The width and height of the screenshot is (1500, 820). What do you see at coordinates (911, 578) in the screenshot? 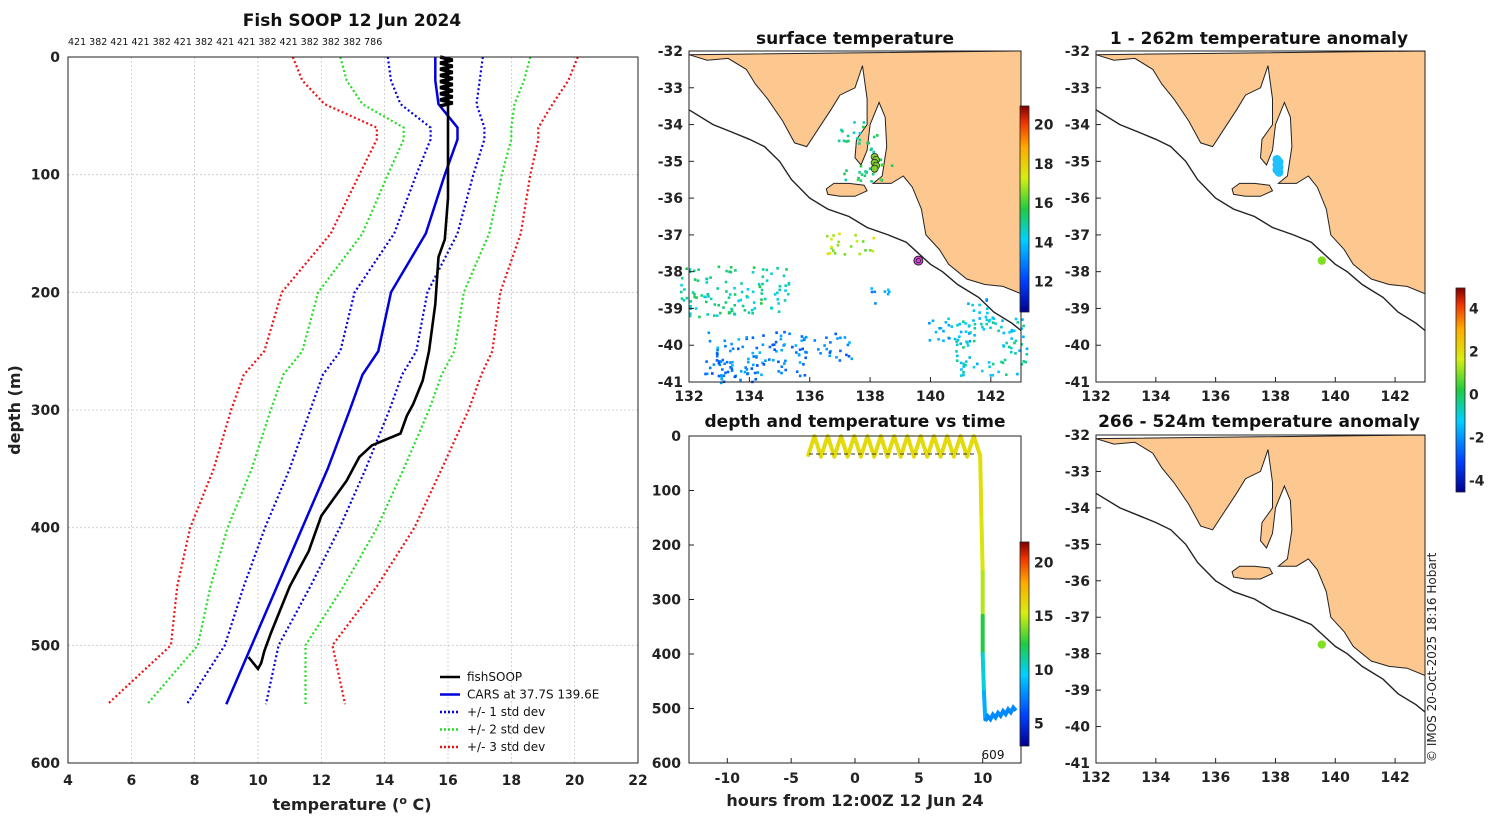
I see `depth-time-series` at bounding box center [911, 578].